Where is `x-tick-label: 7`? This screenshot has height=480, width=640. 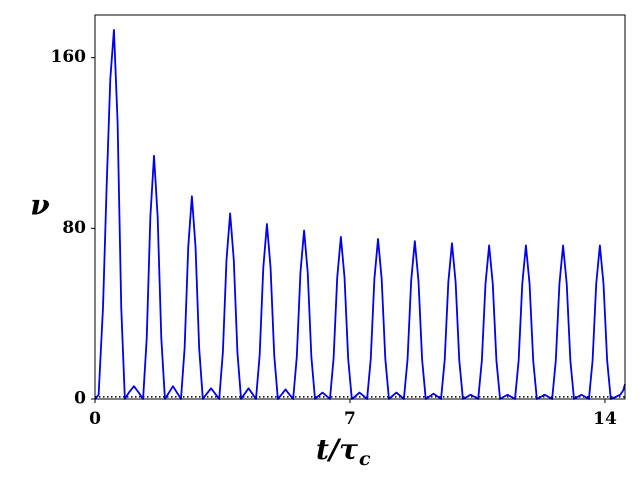
x-tick-label: 7 is located at coordinates (350, 419).